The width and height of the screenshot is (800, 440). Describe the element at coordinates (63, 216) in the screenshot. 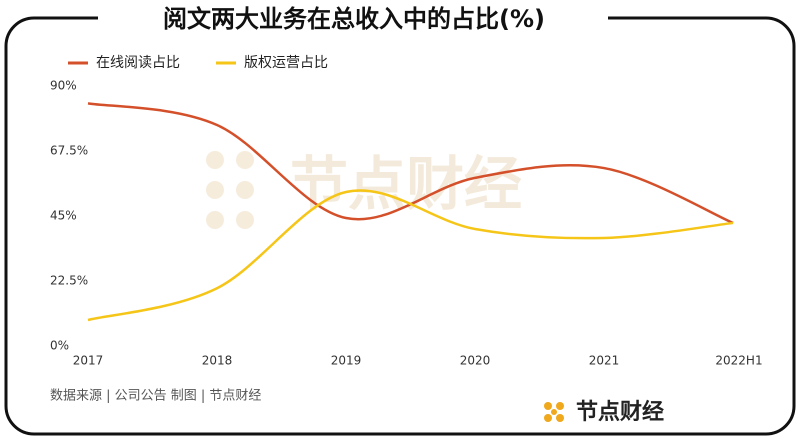

I see `y-tick-label: 45%` at that location.